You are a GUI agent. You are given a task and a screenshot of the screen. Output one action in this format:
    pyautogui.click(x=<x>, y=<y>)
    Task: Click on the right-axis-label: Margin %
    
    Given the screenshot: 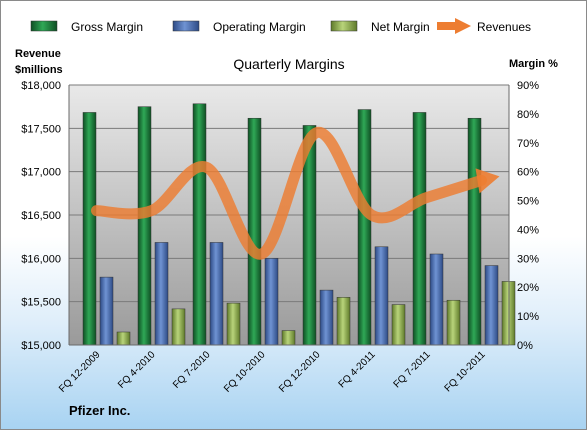 What is the action you would take?
    pyautogui.click(x=533, y=64)
    